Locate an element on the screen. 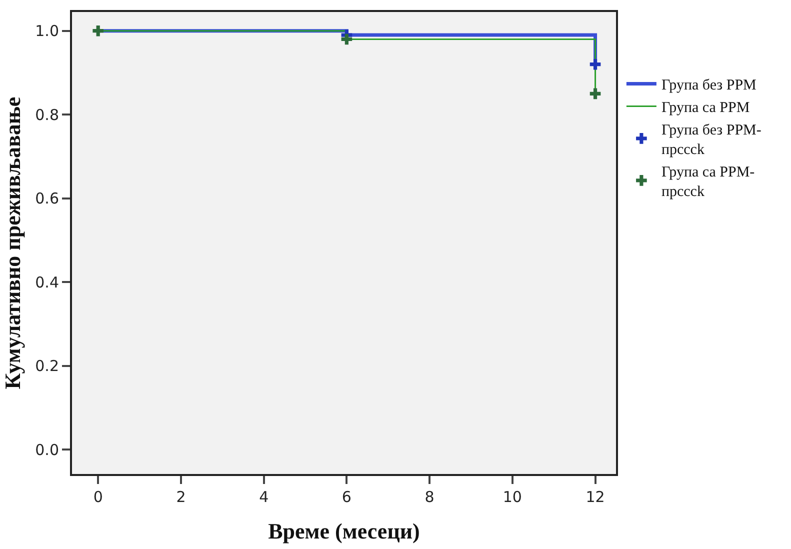 The height and width of the screenshot is (549, 791). x-tick-label: 12 is located at coordinates (595, 497).